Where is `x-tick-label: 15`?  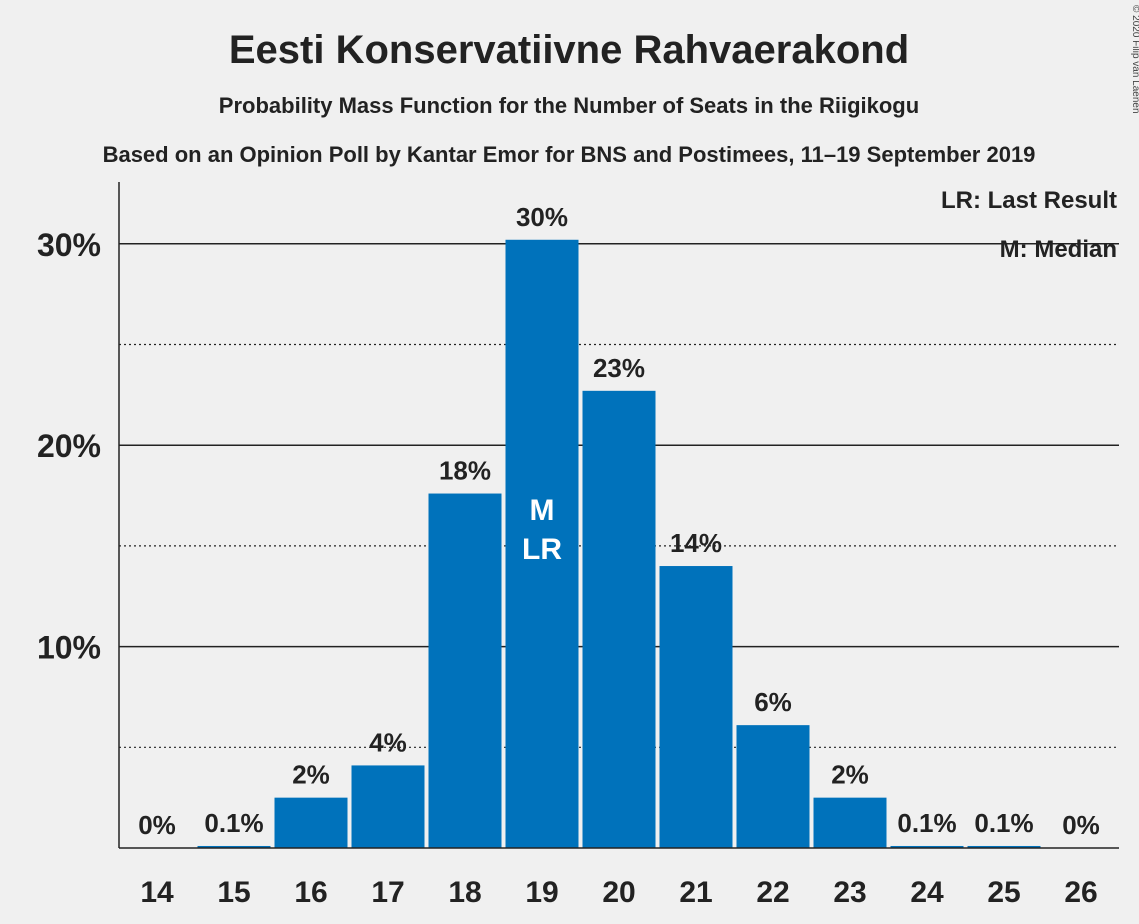
x-tick-label: 15 is located at coordinates (233, 892).